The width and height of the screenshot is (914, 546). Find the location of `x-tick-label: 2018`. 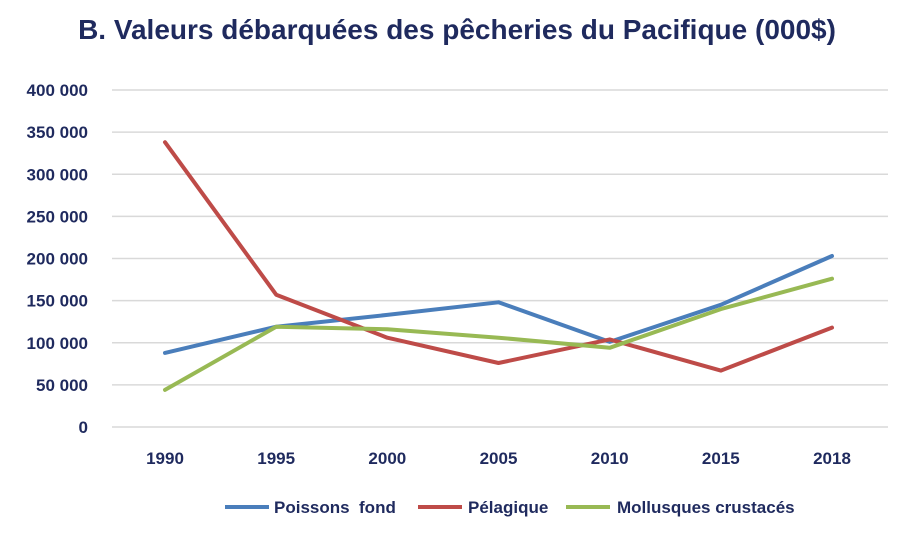

x-tick-label: 2018 is located at coordinates (832, 458).